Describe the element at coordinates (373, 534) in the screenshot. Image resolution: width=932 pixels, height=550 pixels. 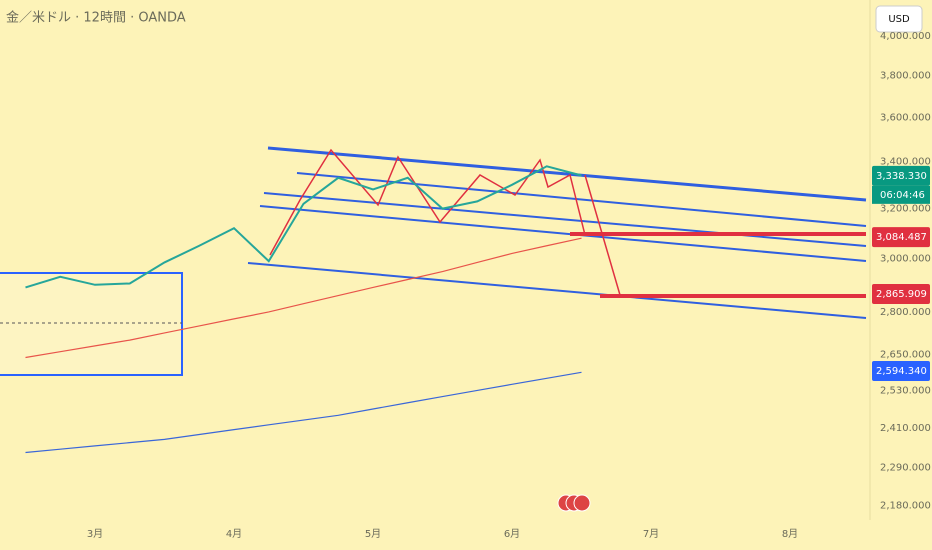
I see `x-tick-label: 5月` at that location.